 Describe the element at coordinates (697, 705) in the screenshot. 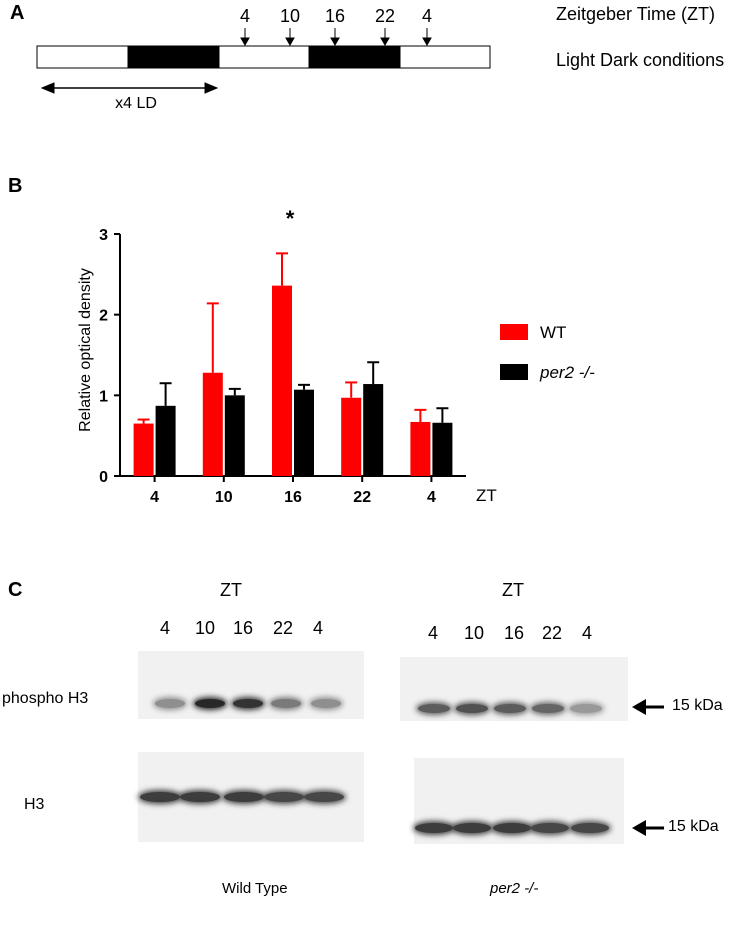

I see `marker-label-phospho: 15 kDa` at that location.